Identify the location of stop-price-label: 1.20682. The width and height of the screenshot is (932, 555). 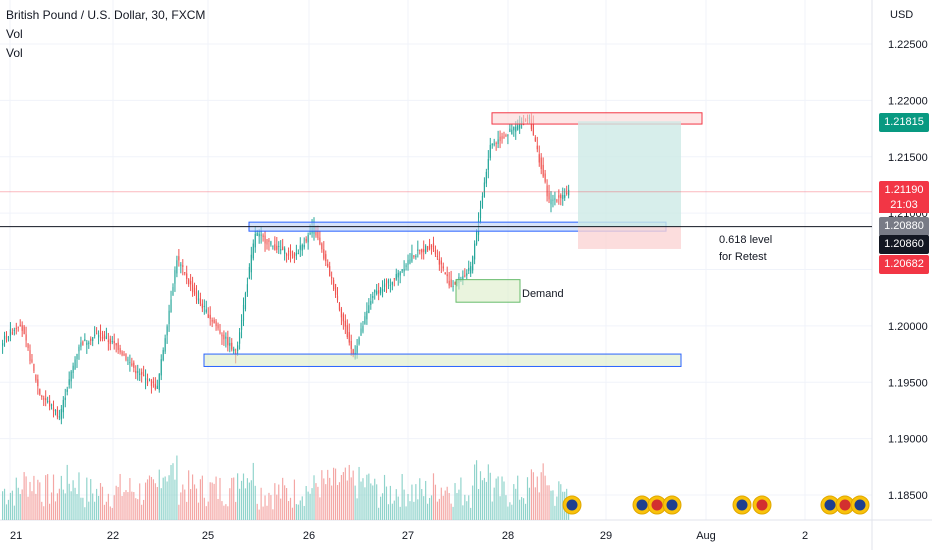
(904, 264).